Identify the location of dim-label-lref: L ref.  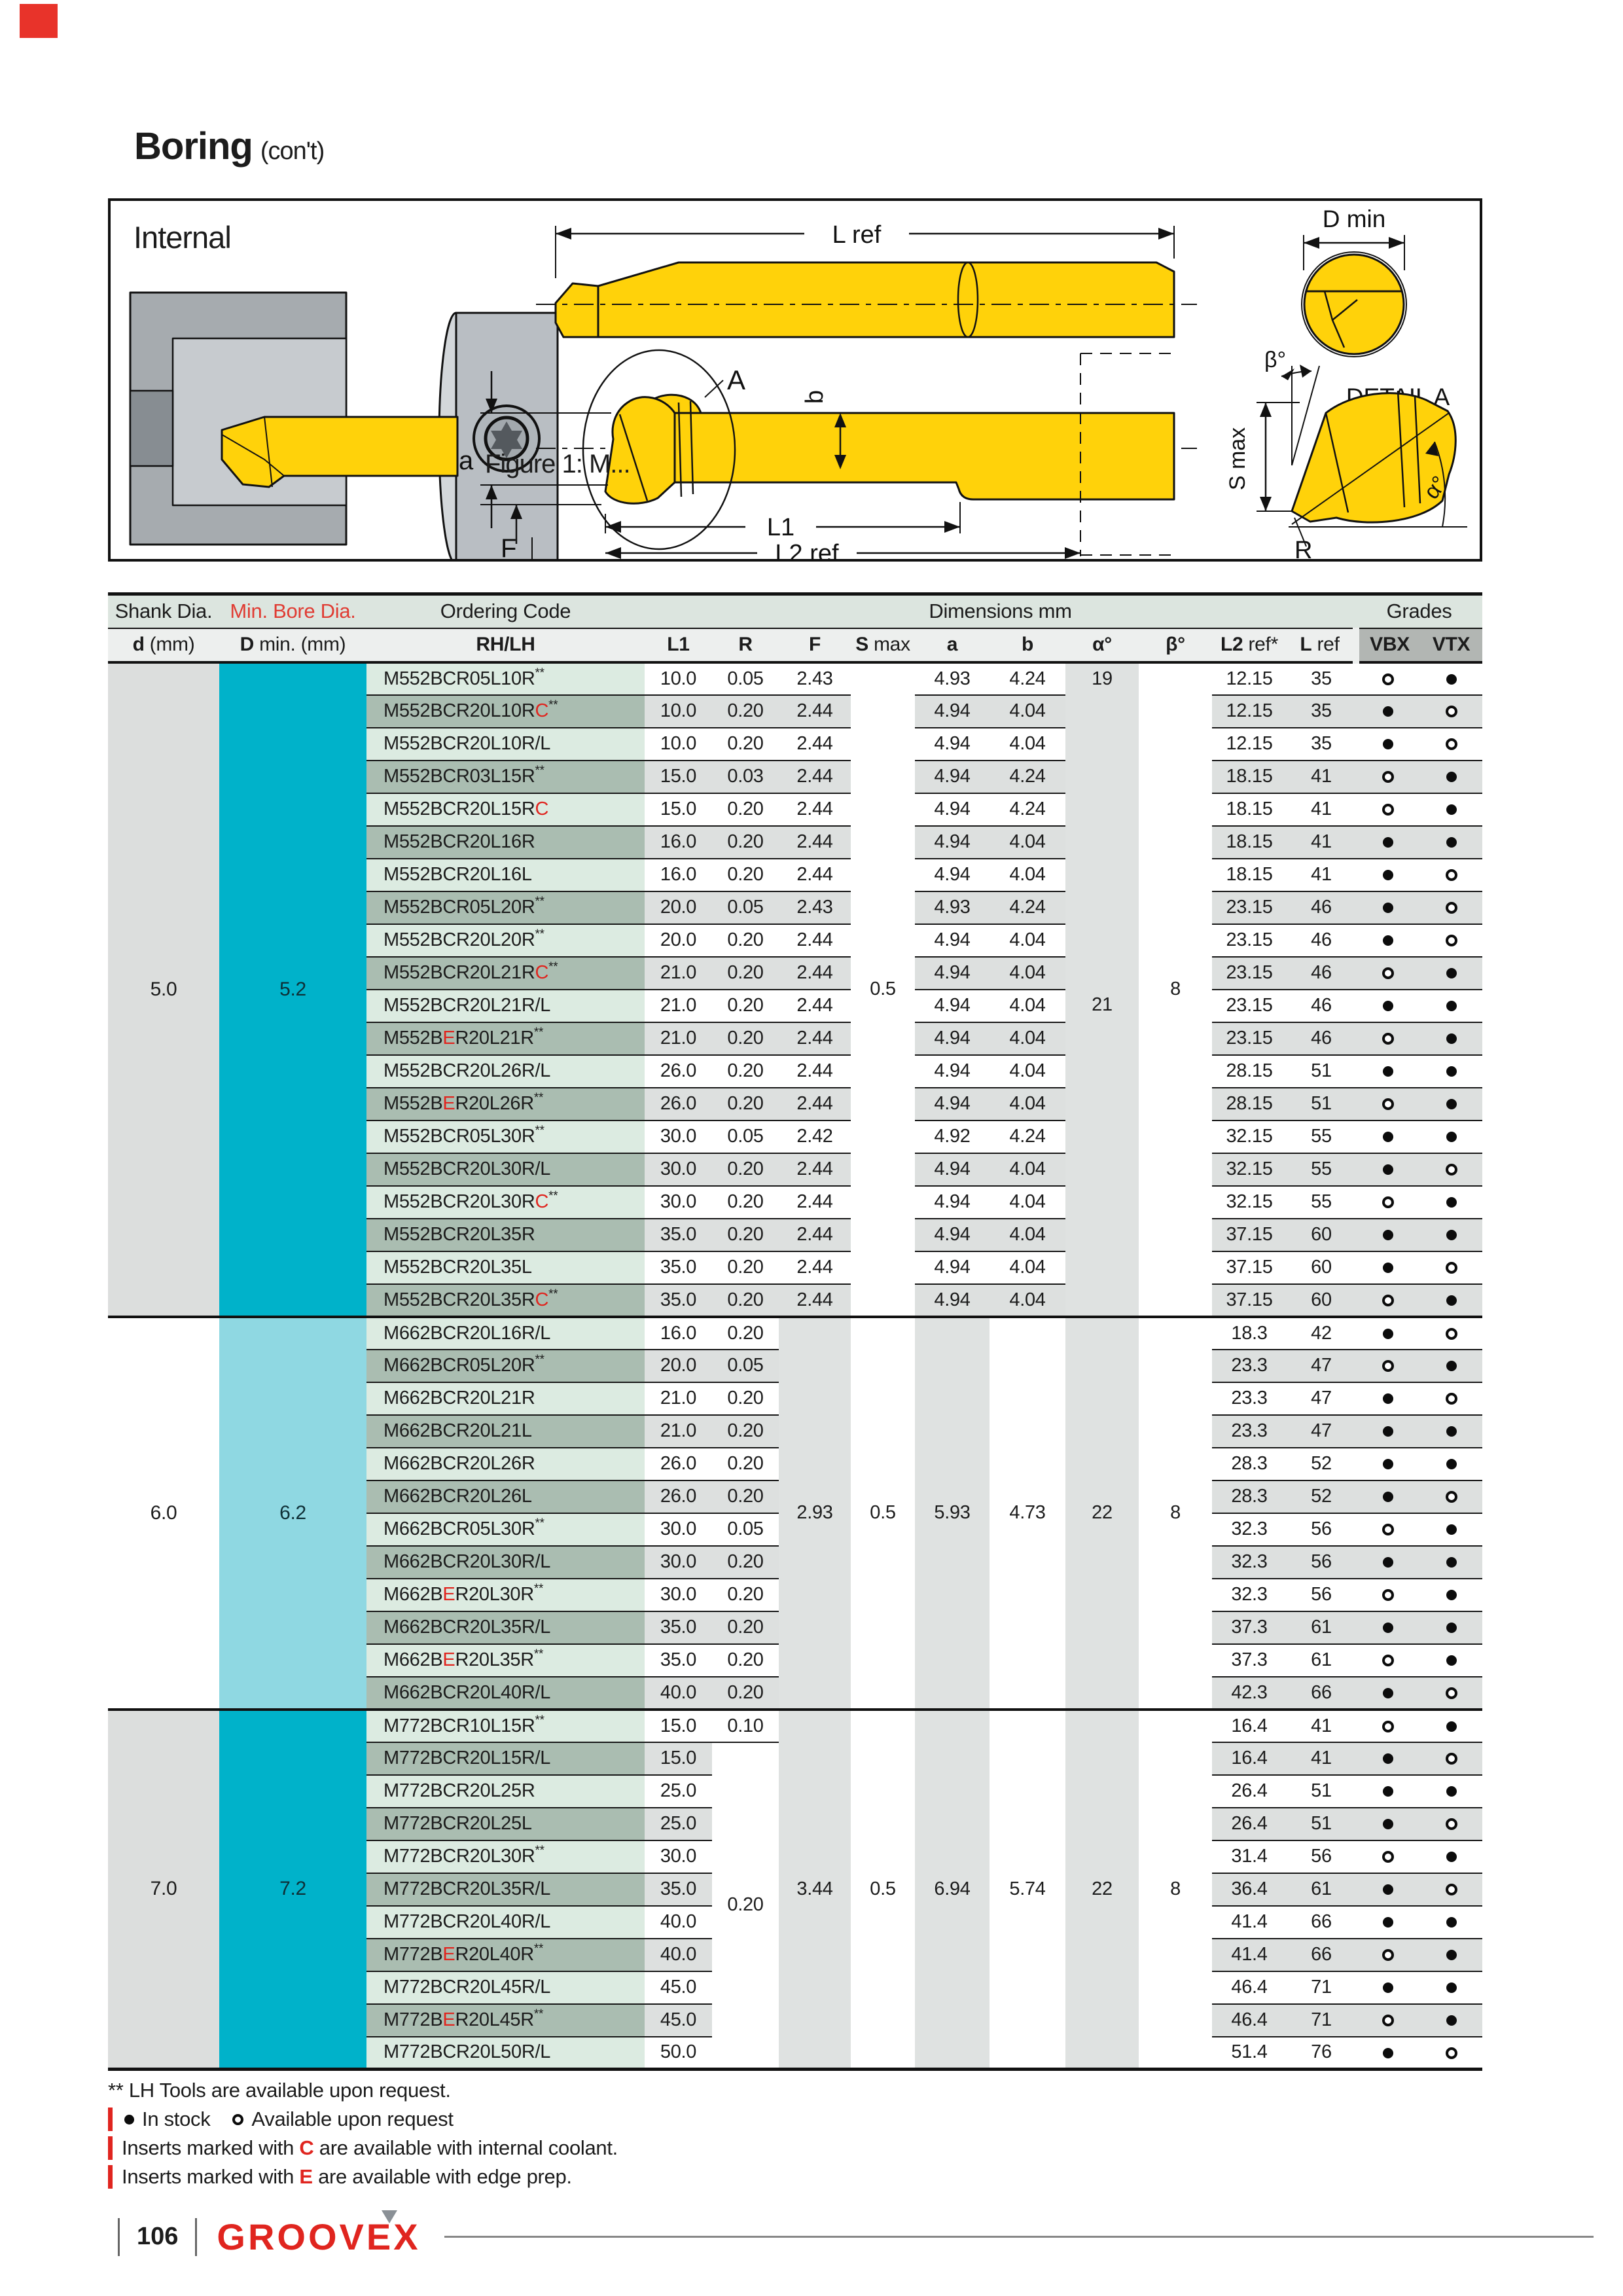
(857, 235).